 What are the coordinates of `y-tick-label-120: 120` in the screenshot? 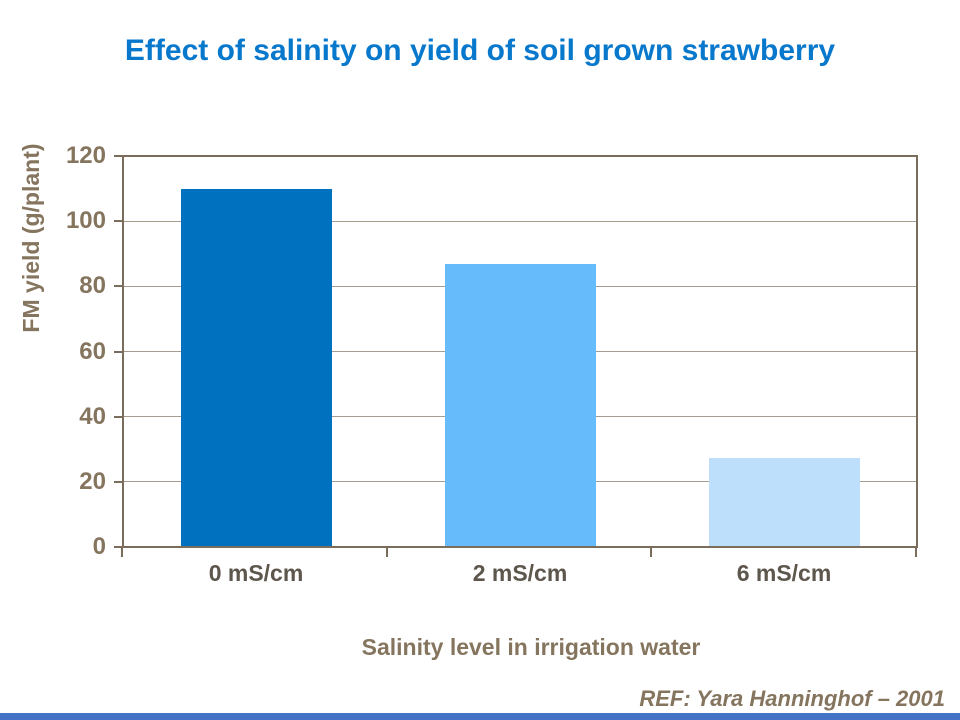 It's located at (85, 155).